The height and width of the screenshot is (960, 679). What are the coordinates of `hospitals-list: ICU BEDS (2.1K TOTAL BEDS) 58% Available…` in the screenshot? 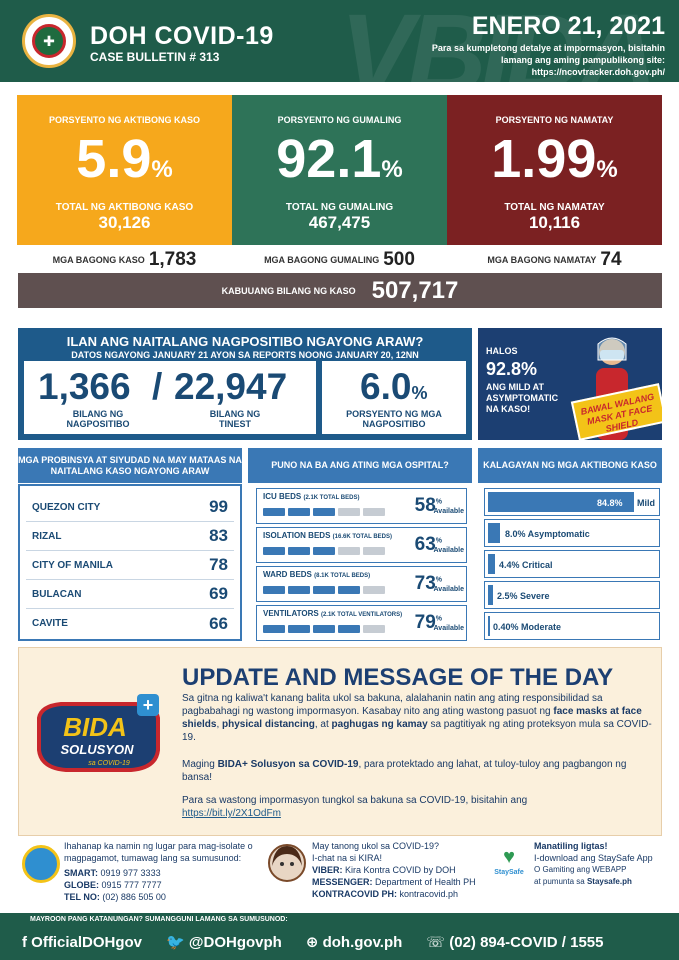 It's located at (360, 562).